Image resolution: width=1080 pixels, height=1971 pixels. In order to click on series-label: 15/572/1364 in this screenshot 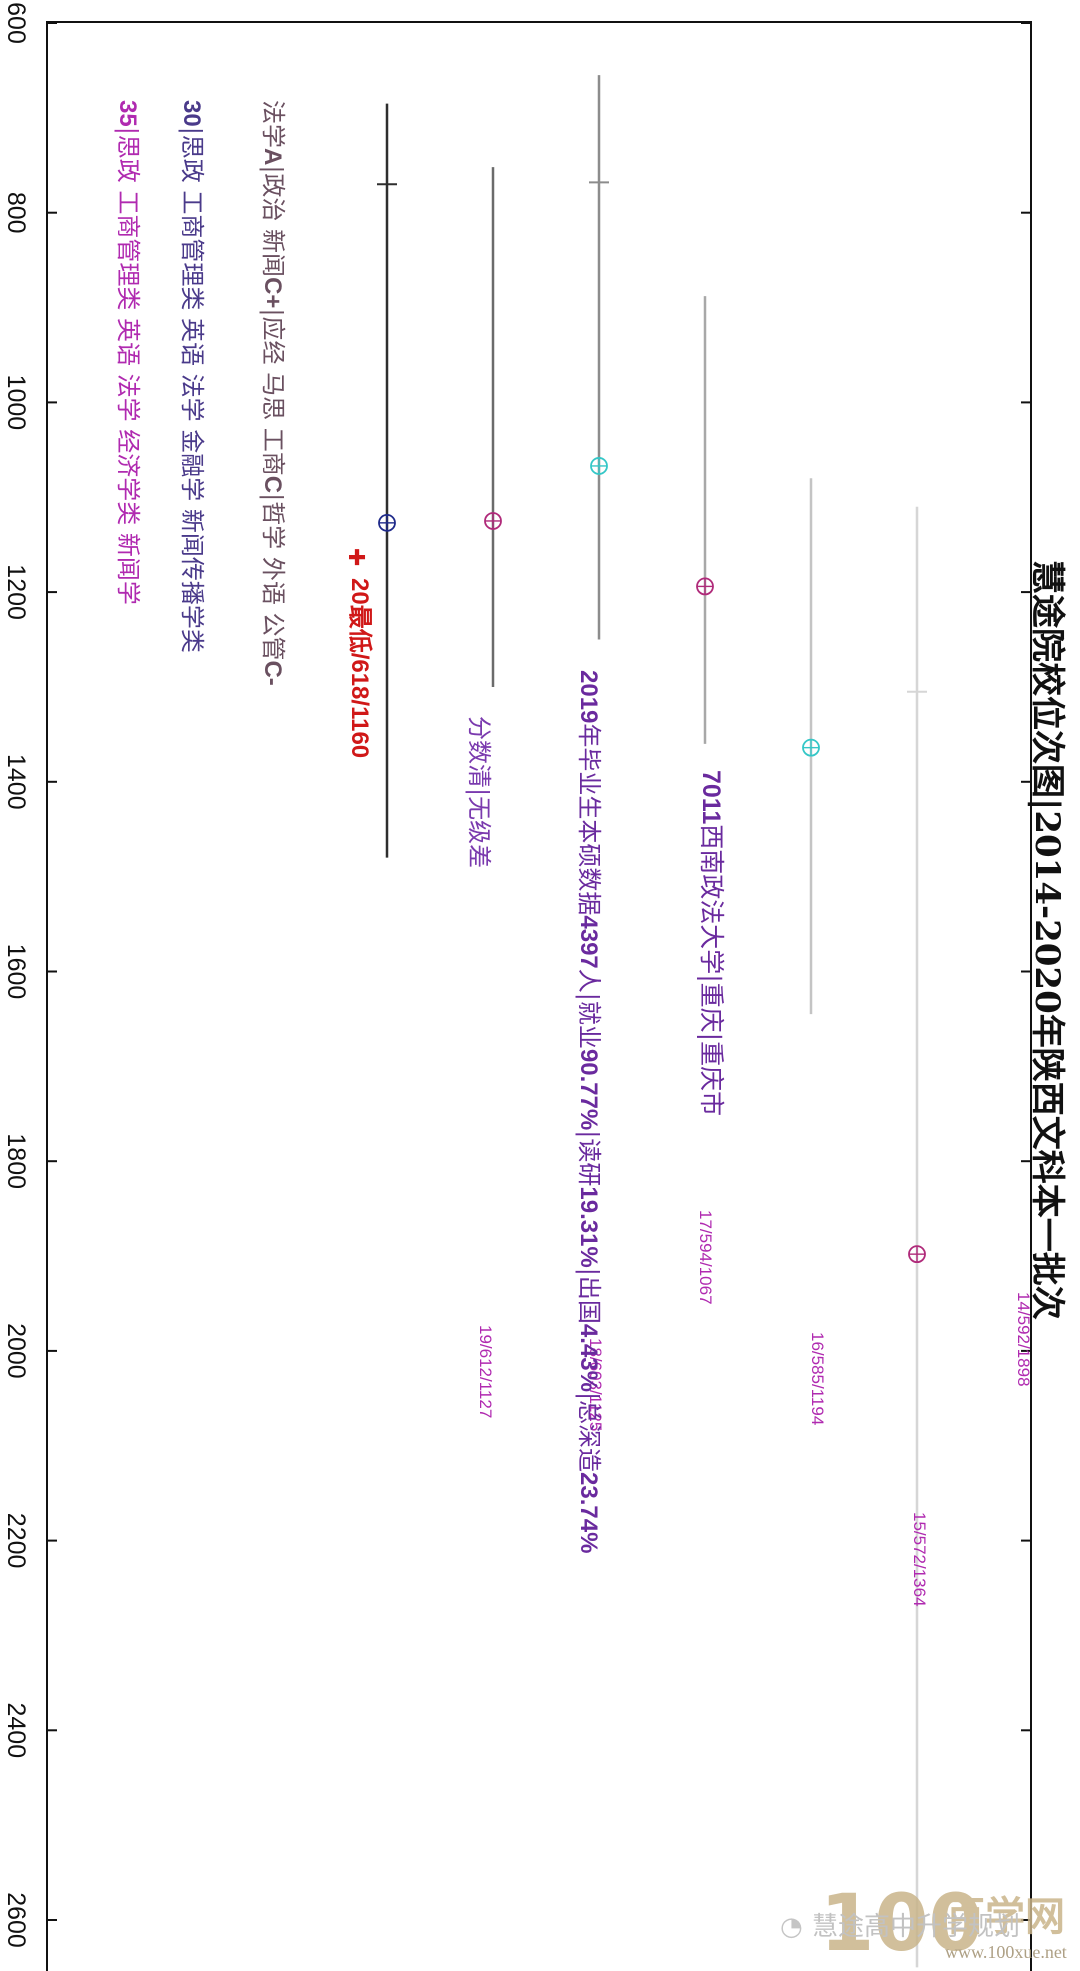, I will do `click(919, 1559)`.